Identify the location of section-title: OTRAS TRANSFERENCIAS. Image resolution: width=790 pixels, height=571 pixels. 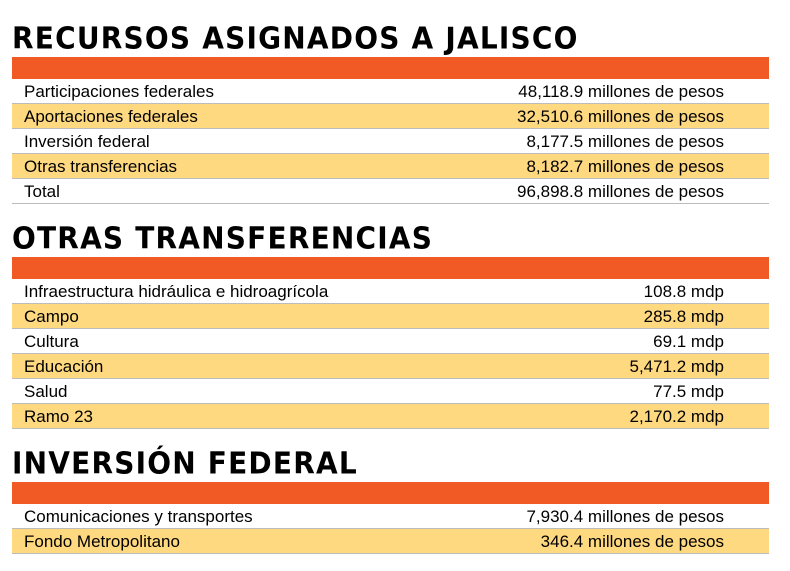
(223, 238).